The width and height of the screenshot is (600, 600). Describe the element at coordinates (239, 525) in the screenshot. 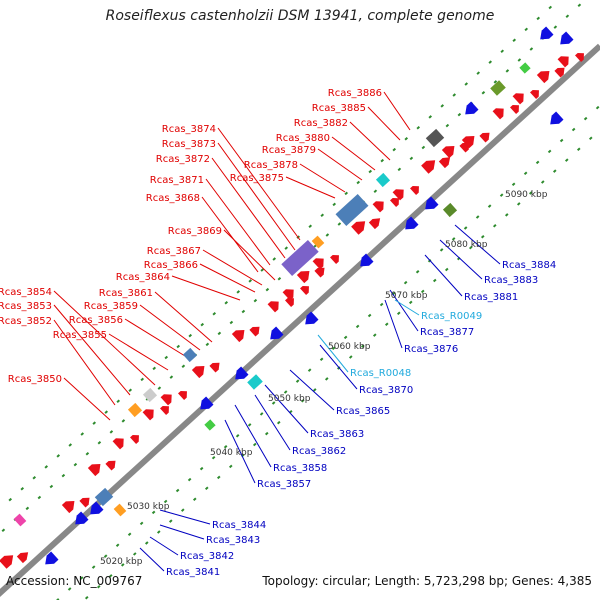

I see `gene-label: Rcas_3844` at that location.